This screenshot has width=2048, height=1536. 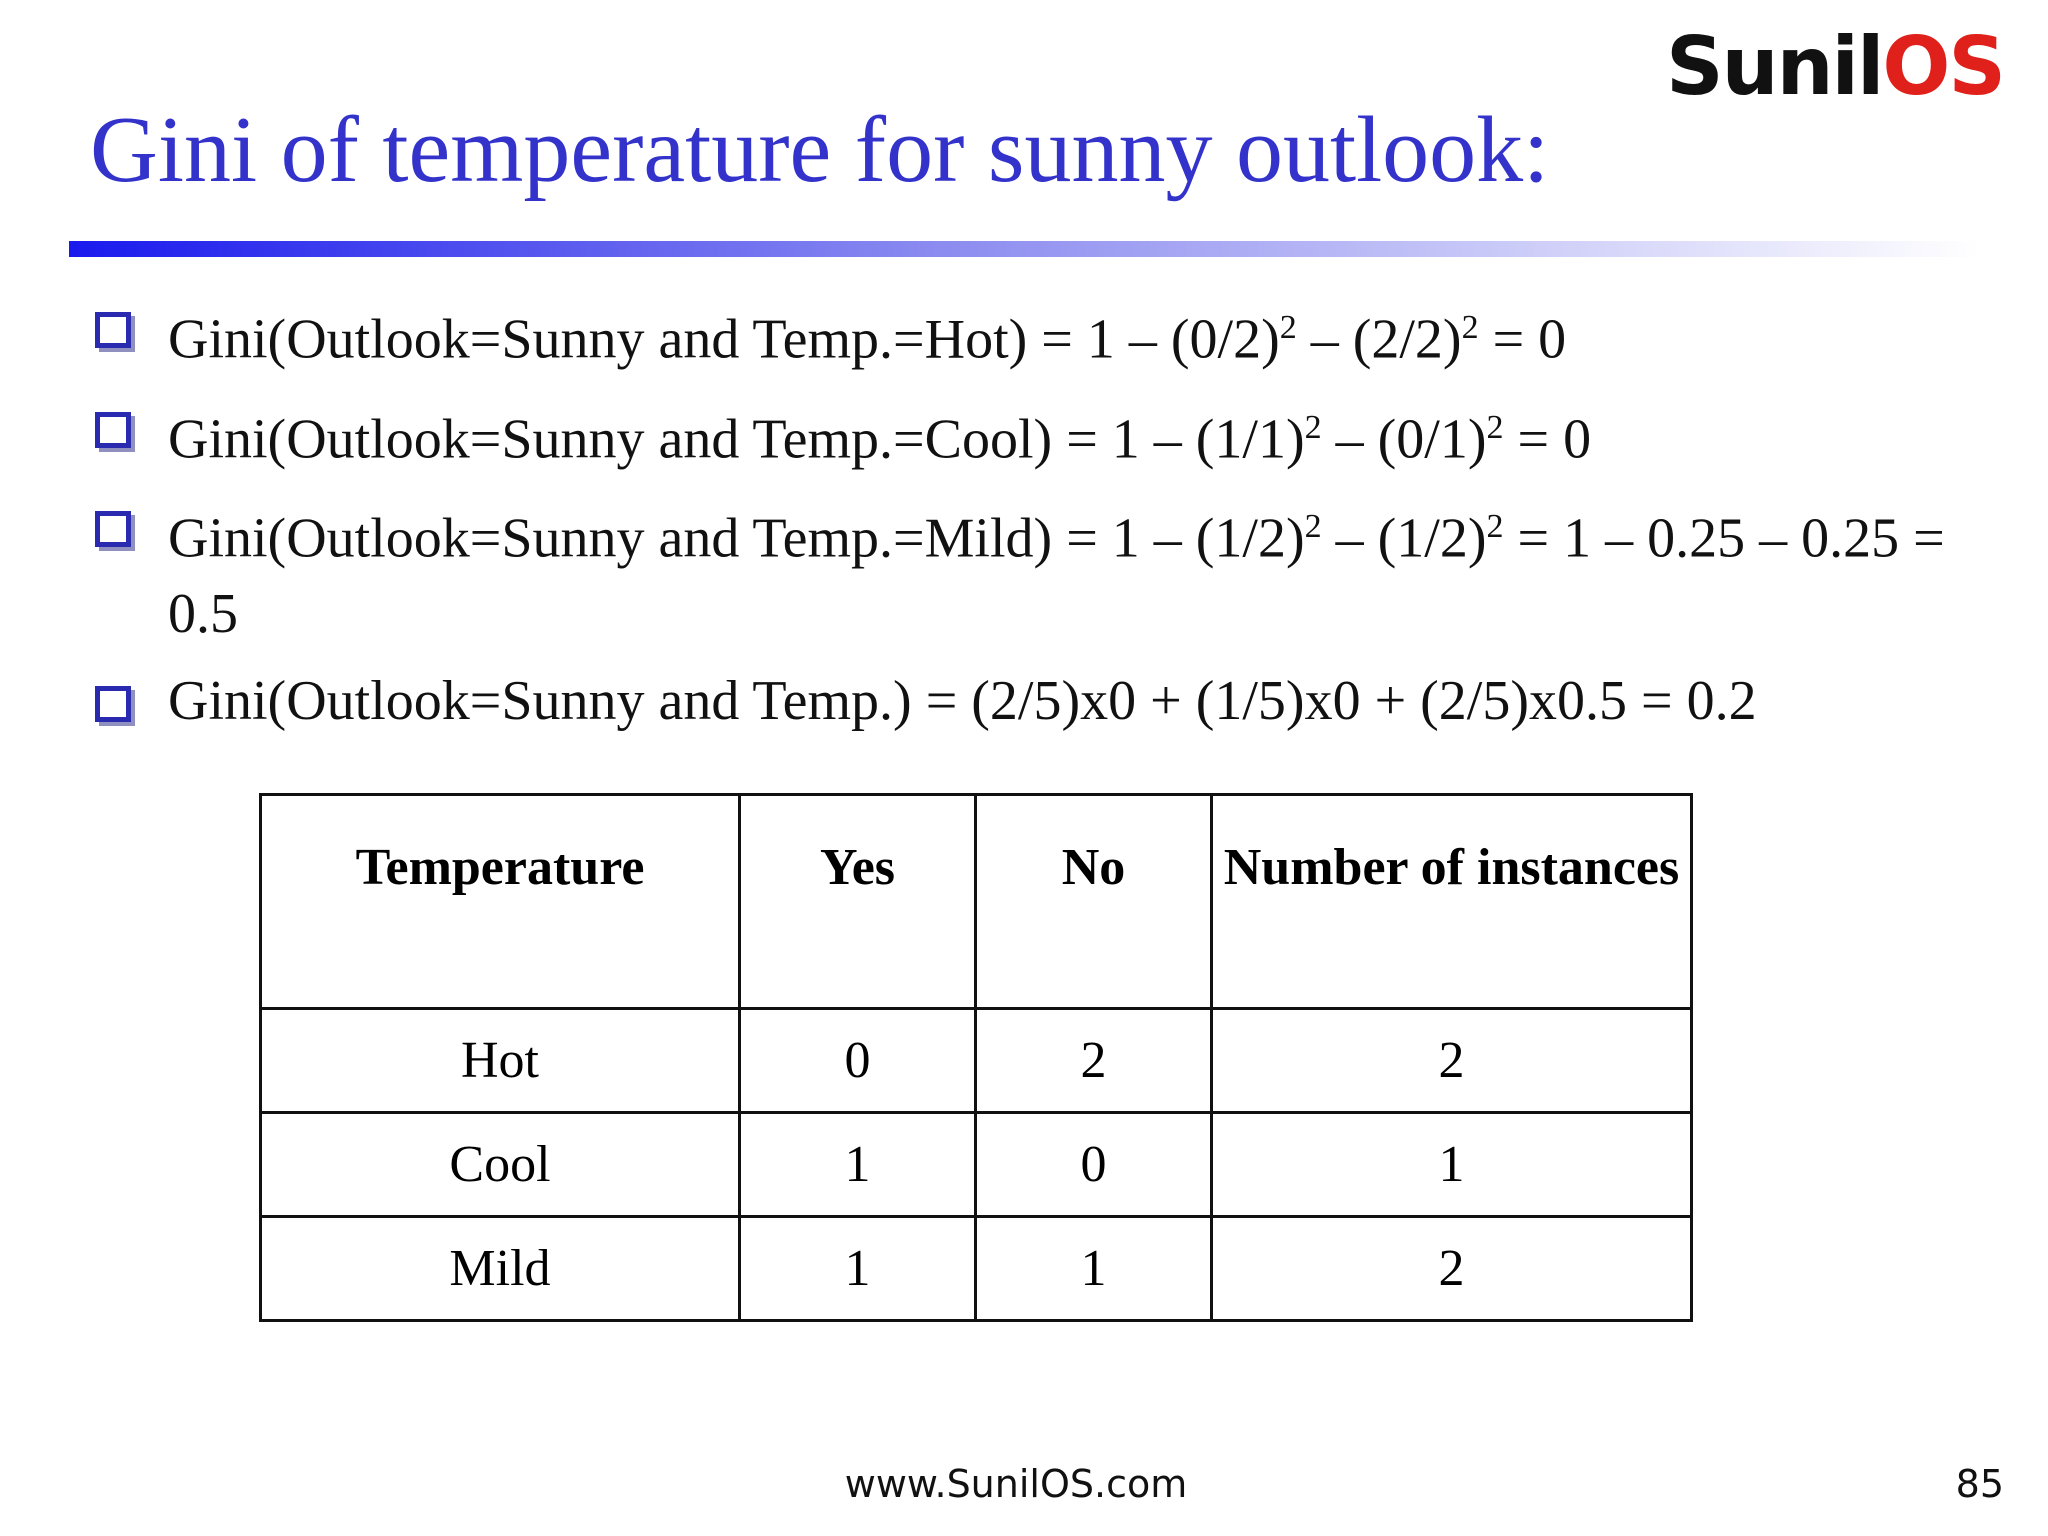 What do you see at coordinates (1944, 66) in the screenshot?
I see `logo-text: OS` at bounding box center [1944, 66].